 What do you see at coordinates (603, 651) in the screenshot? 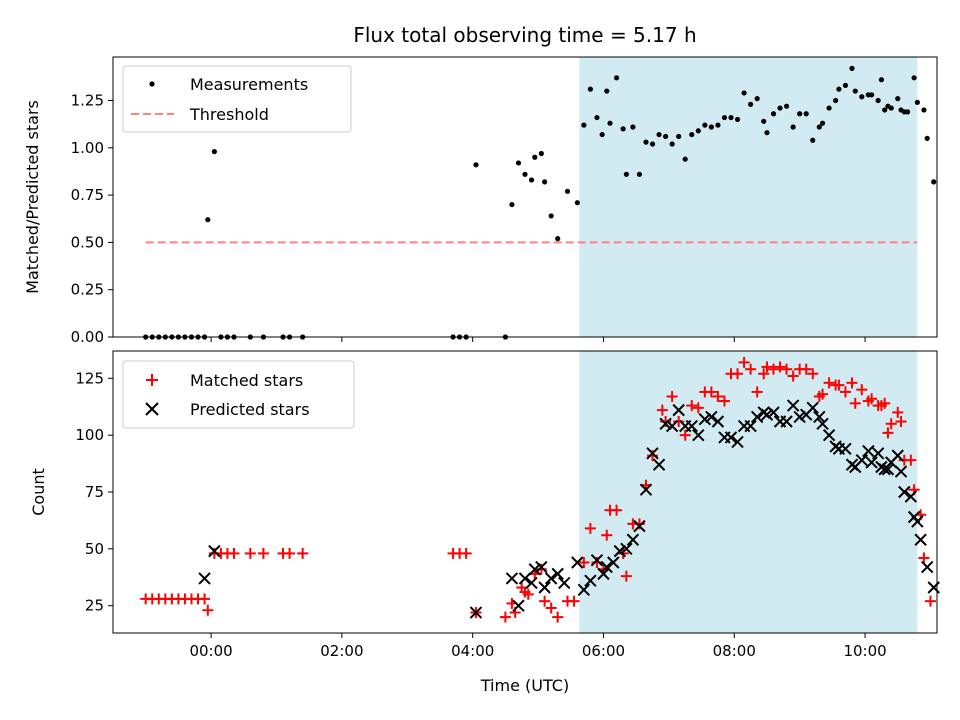
I see `count-xtick-label: 06:00` at bounding box center [603, 651].